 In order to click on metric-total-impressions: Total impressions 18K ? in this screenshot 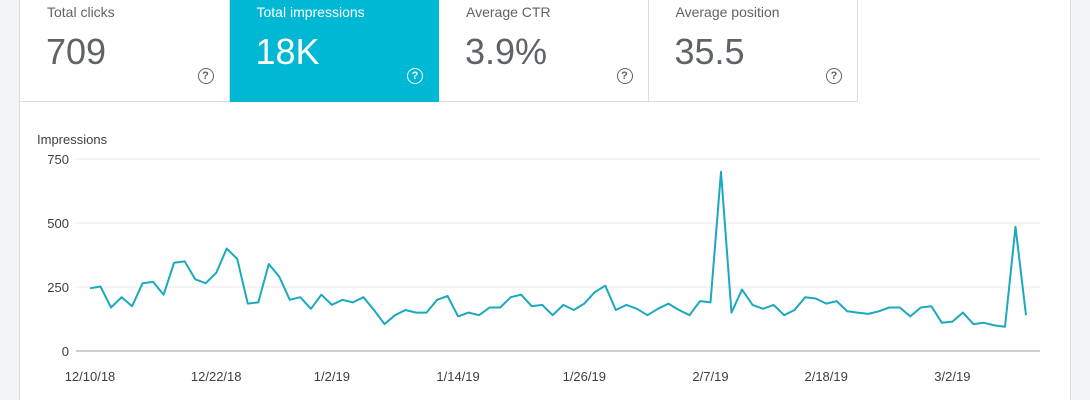, I will do `click(334, 51)`.